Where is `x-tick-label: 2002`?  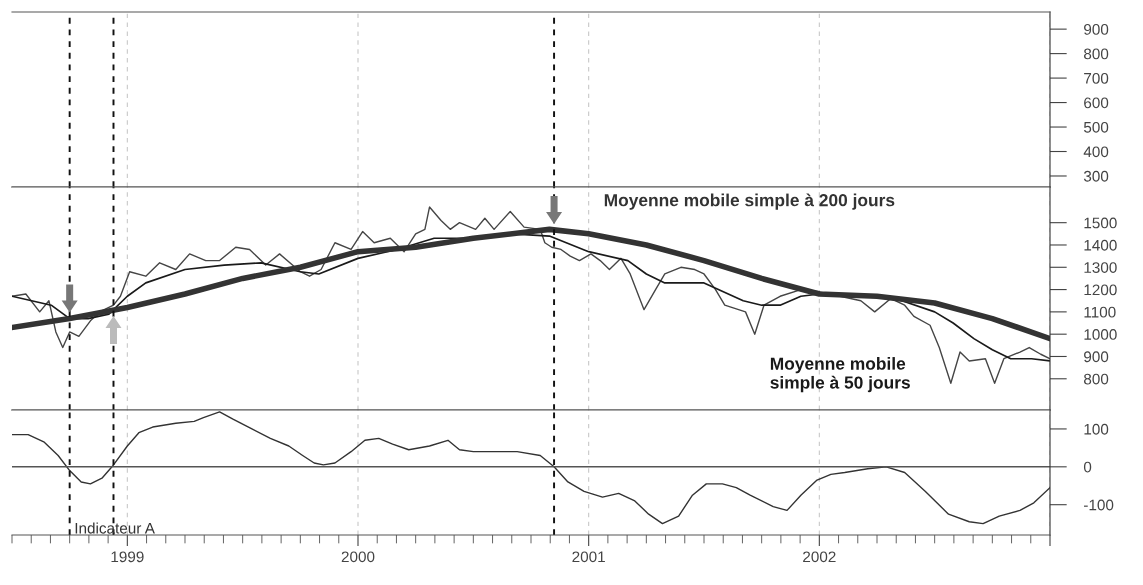
x-tick-label: 2002 is located at coordinates (819, 557).